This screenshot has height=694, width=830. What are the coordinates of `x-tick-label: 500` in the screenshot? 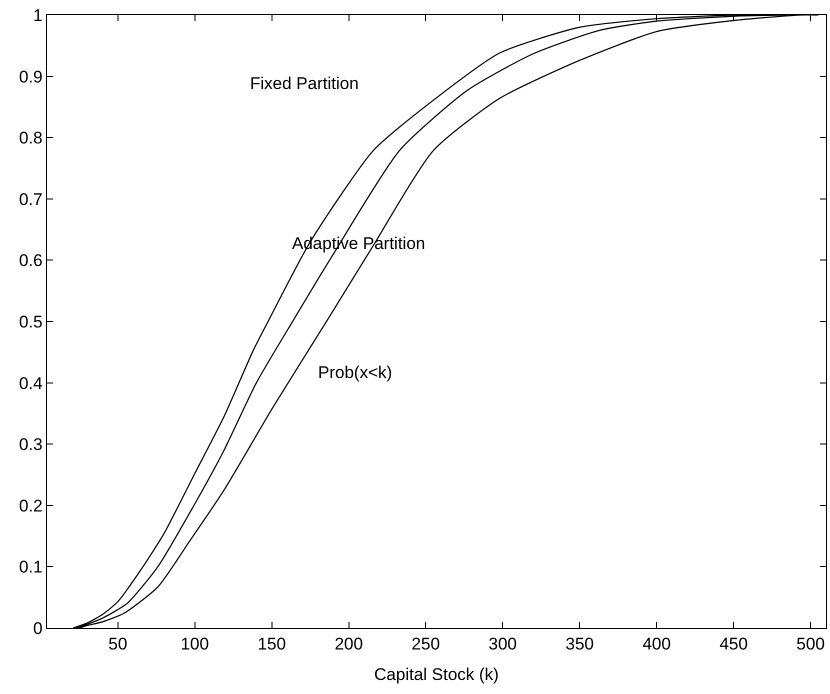 It's located at (810, 644).